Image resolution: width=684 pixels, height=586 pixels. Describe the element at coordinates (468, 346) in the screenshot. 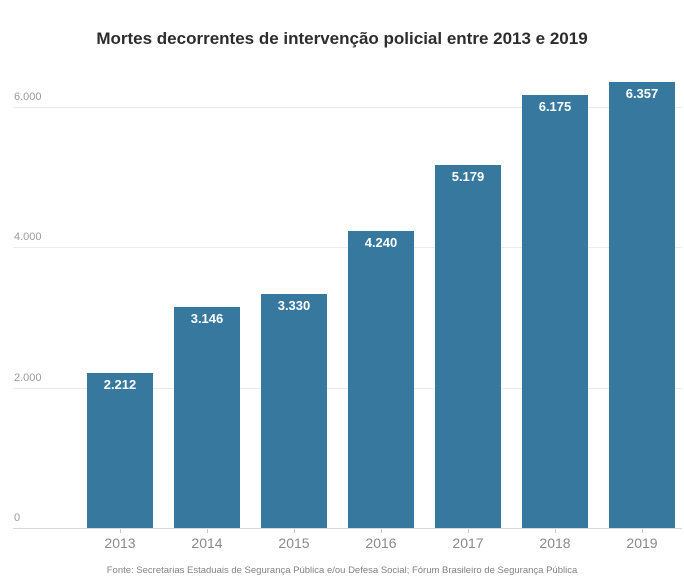

I see `bar-2017: 5.179` at that location.